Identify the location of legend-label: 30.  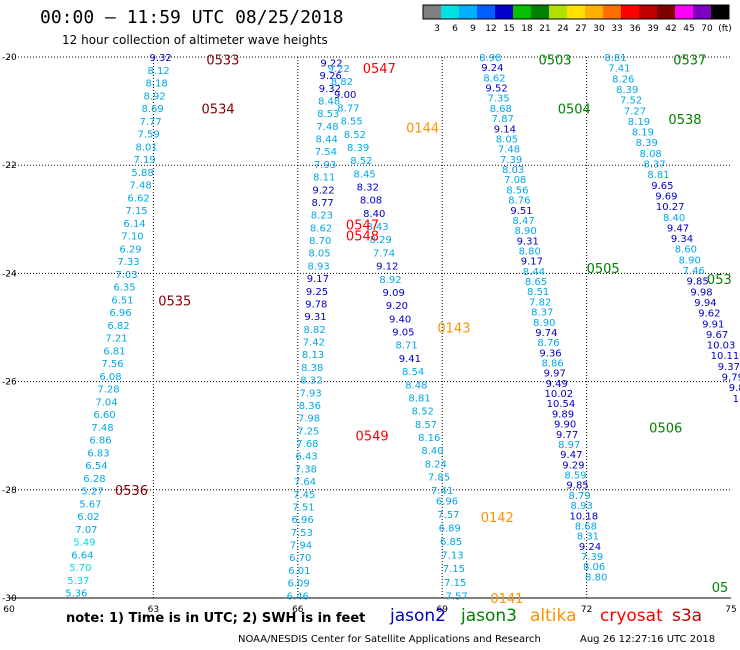
(599, 29).